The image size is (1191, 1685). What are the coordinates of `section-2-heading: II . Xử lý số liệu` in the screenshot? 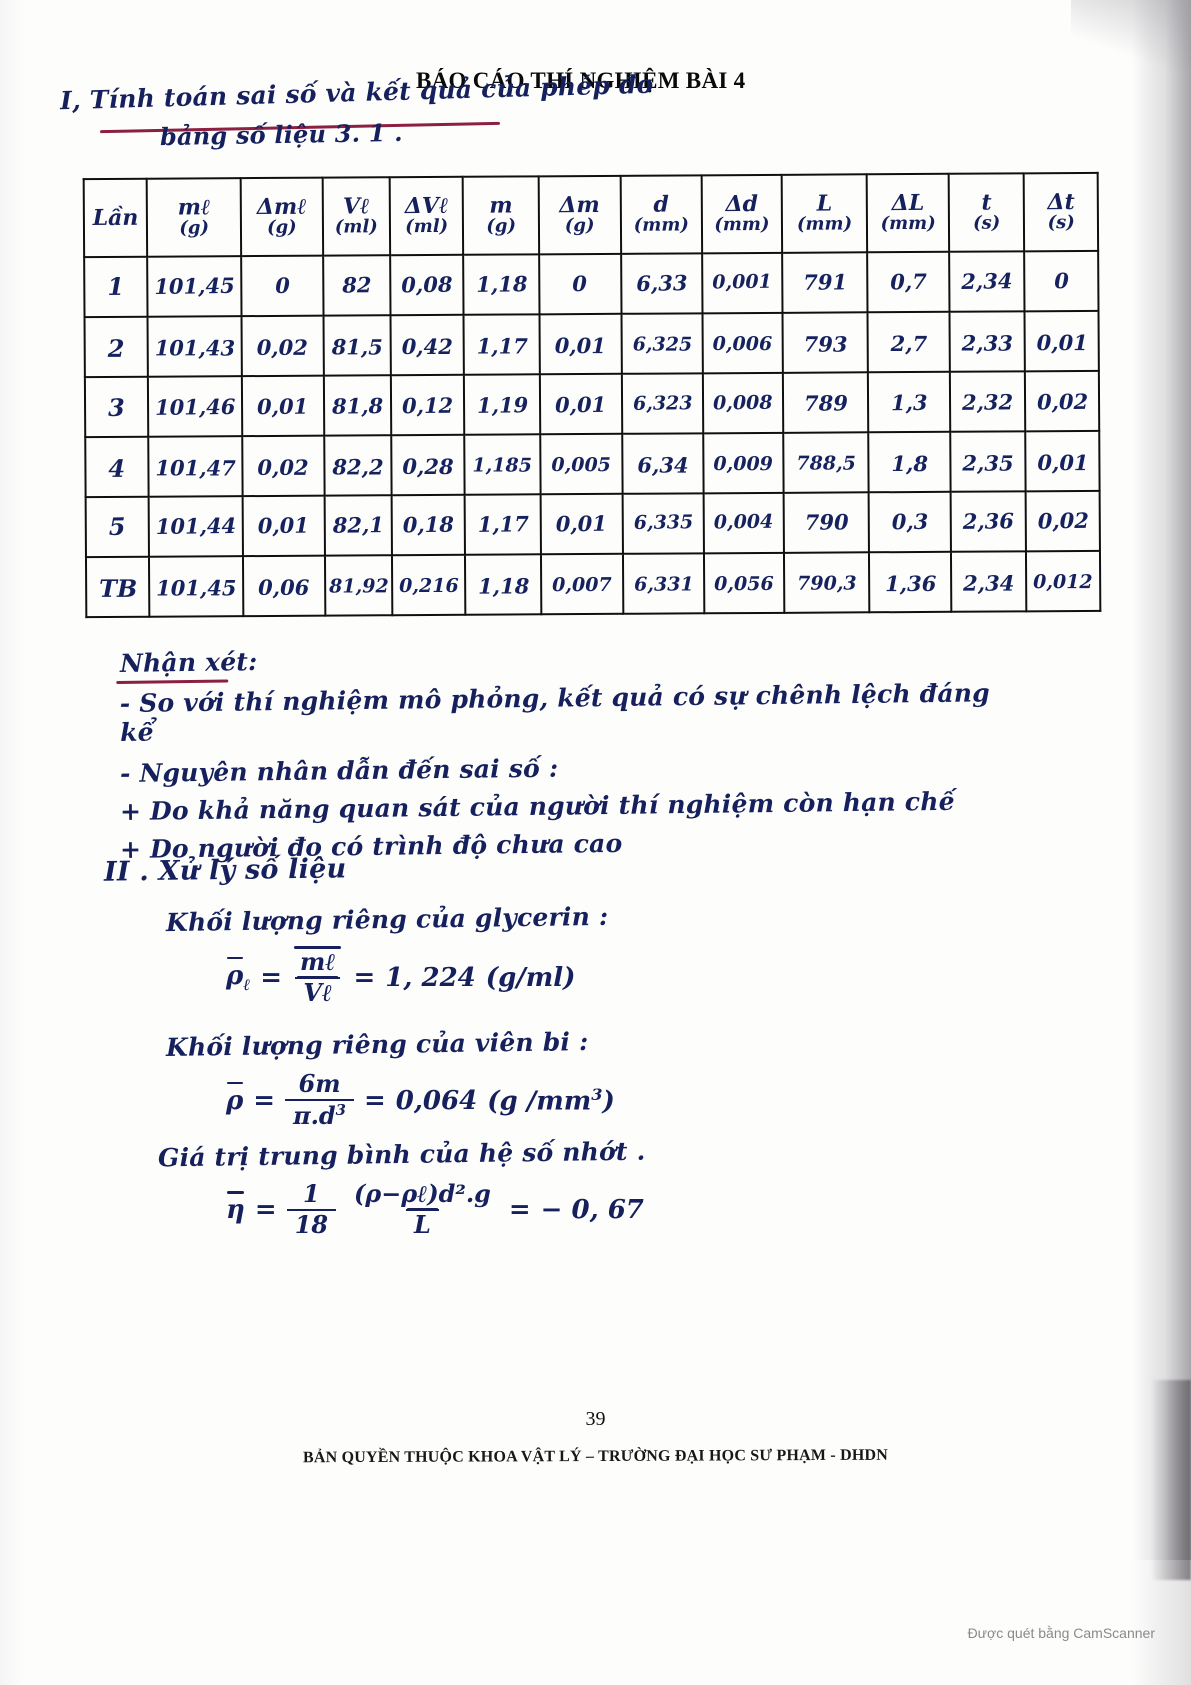 It's located at (225, 870).